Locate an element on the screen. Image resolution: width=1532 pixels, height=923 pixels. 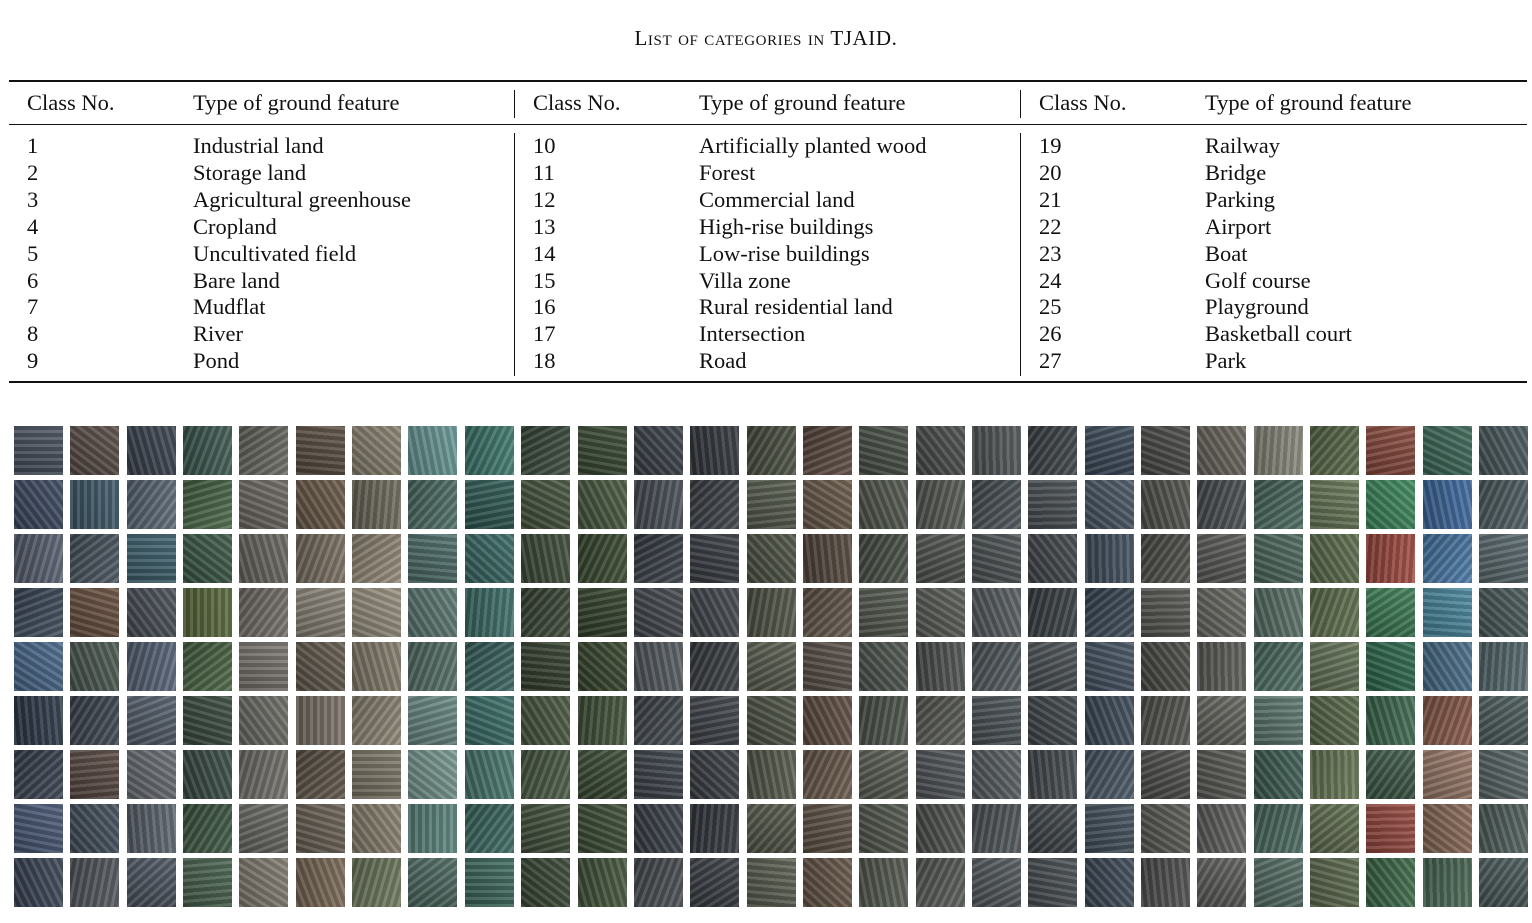
ground-feature-type: Artificially planted wood is located at coordinates (813, 145).